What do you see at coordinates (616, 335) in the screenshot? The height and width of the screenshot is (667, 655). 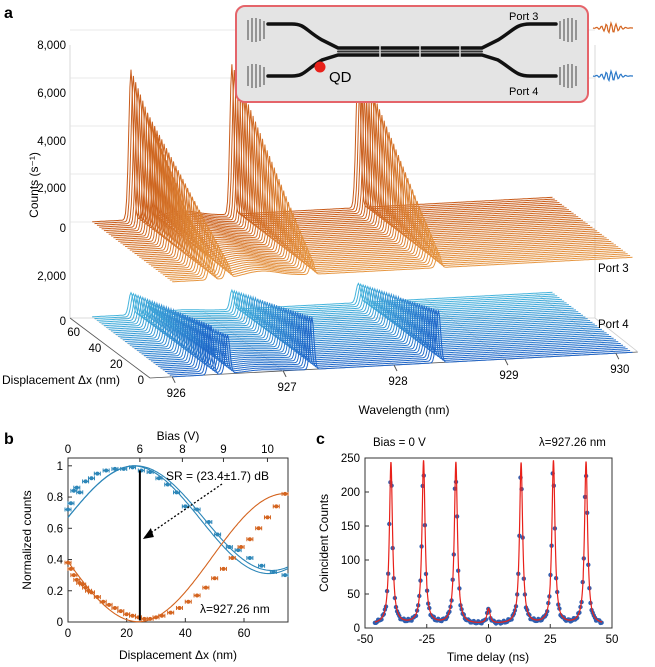 I see `floor-right-edge` at bounding box center [616, 335].